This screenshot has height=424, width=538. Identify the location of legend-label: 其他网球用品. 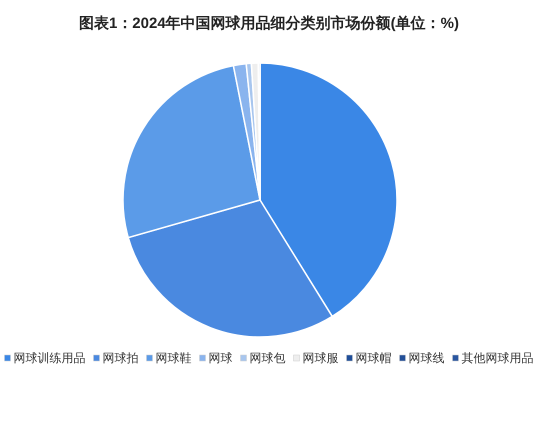
(498, 358).